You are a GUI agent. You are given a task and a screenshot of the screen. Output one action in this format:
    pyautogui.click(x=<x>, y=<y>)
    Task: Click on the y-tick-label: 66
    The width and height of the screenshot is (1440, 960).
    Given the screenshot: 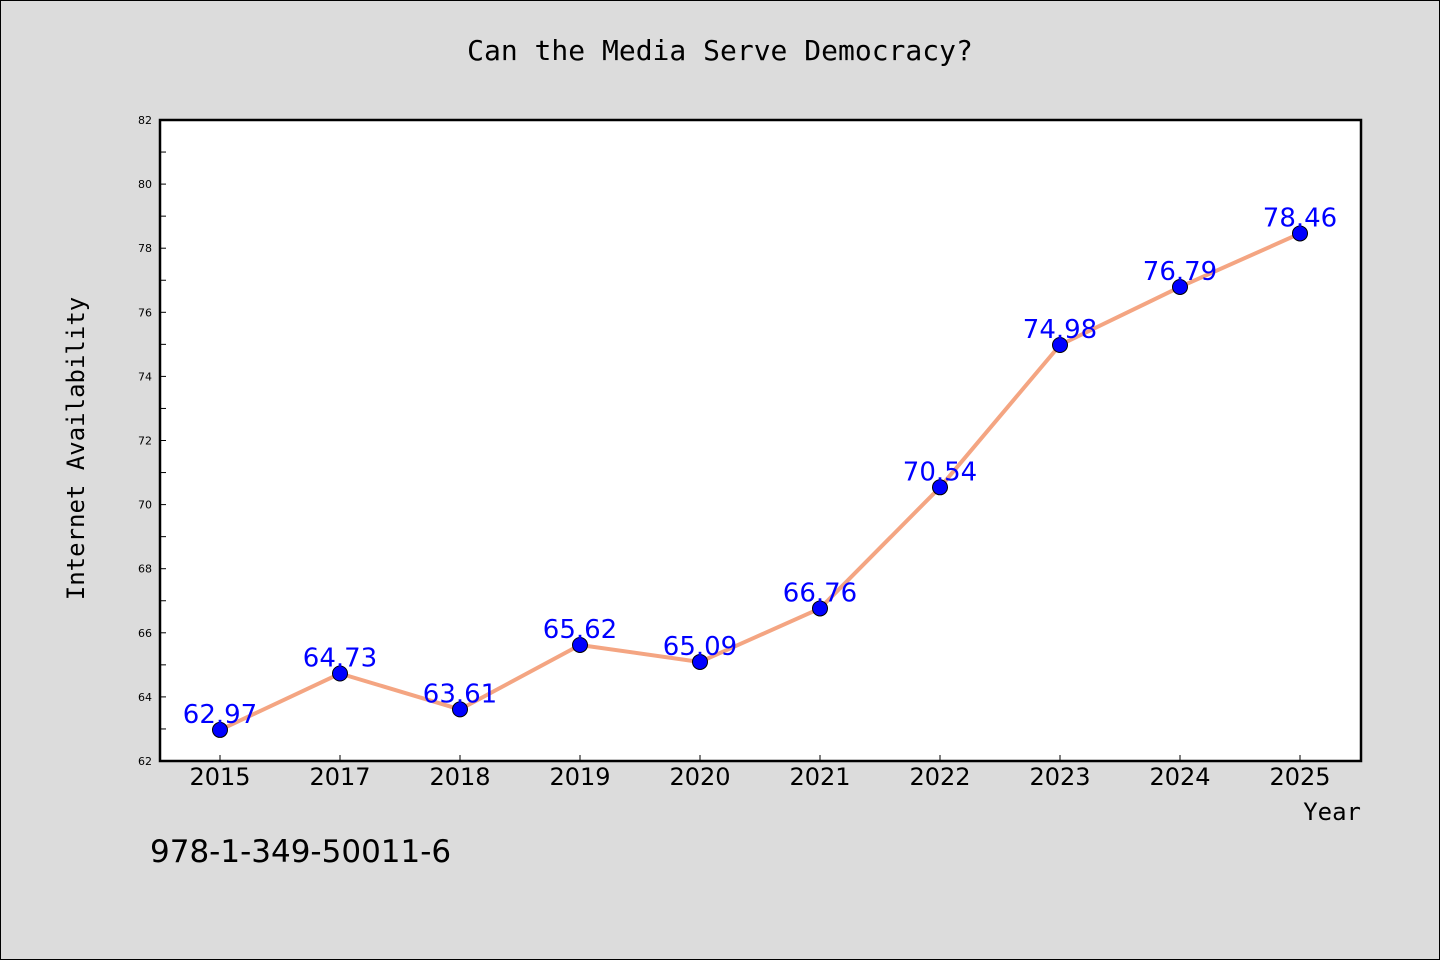 What is the action you would take?
    pyautogui.click(x=145, y=633)
    